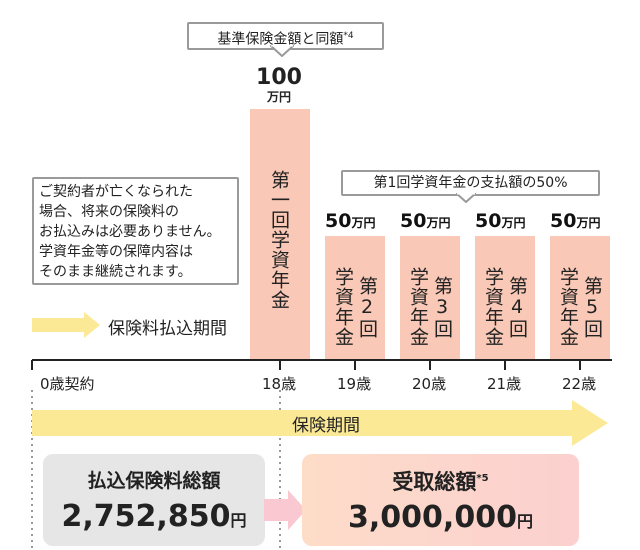 This screenshot has width=640, height=550. What do you see at coordinates (154, 481) in the screenshot?
I see `total-premium-title: 払込保険料総額` at bounding box center [154, 481].